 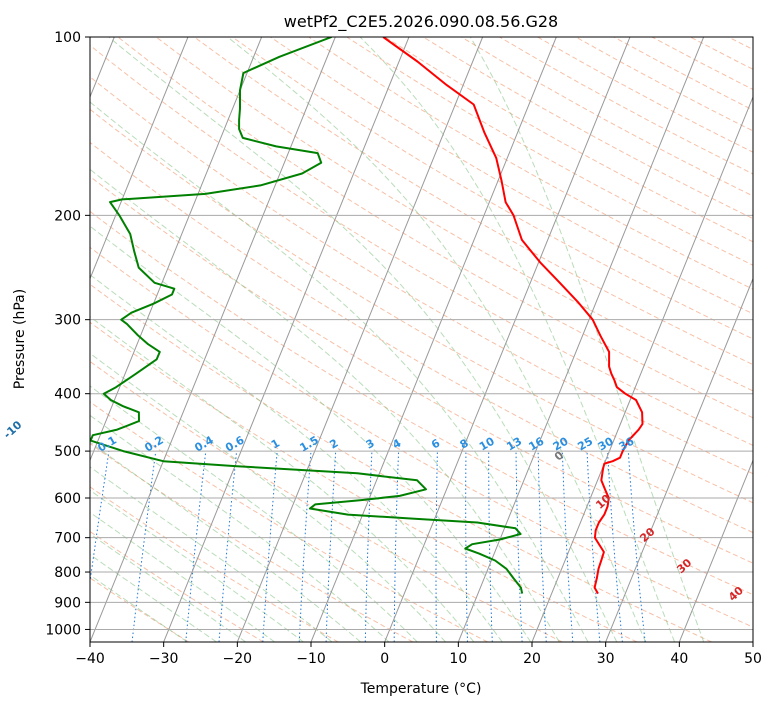 What do you see at coordinates (67, 539) in the screenshot?
I see `y-tick-label: 700` at bounding box center [67, 539].